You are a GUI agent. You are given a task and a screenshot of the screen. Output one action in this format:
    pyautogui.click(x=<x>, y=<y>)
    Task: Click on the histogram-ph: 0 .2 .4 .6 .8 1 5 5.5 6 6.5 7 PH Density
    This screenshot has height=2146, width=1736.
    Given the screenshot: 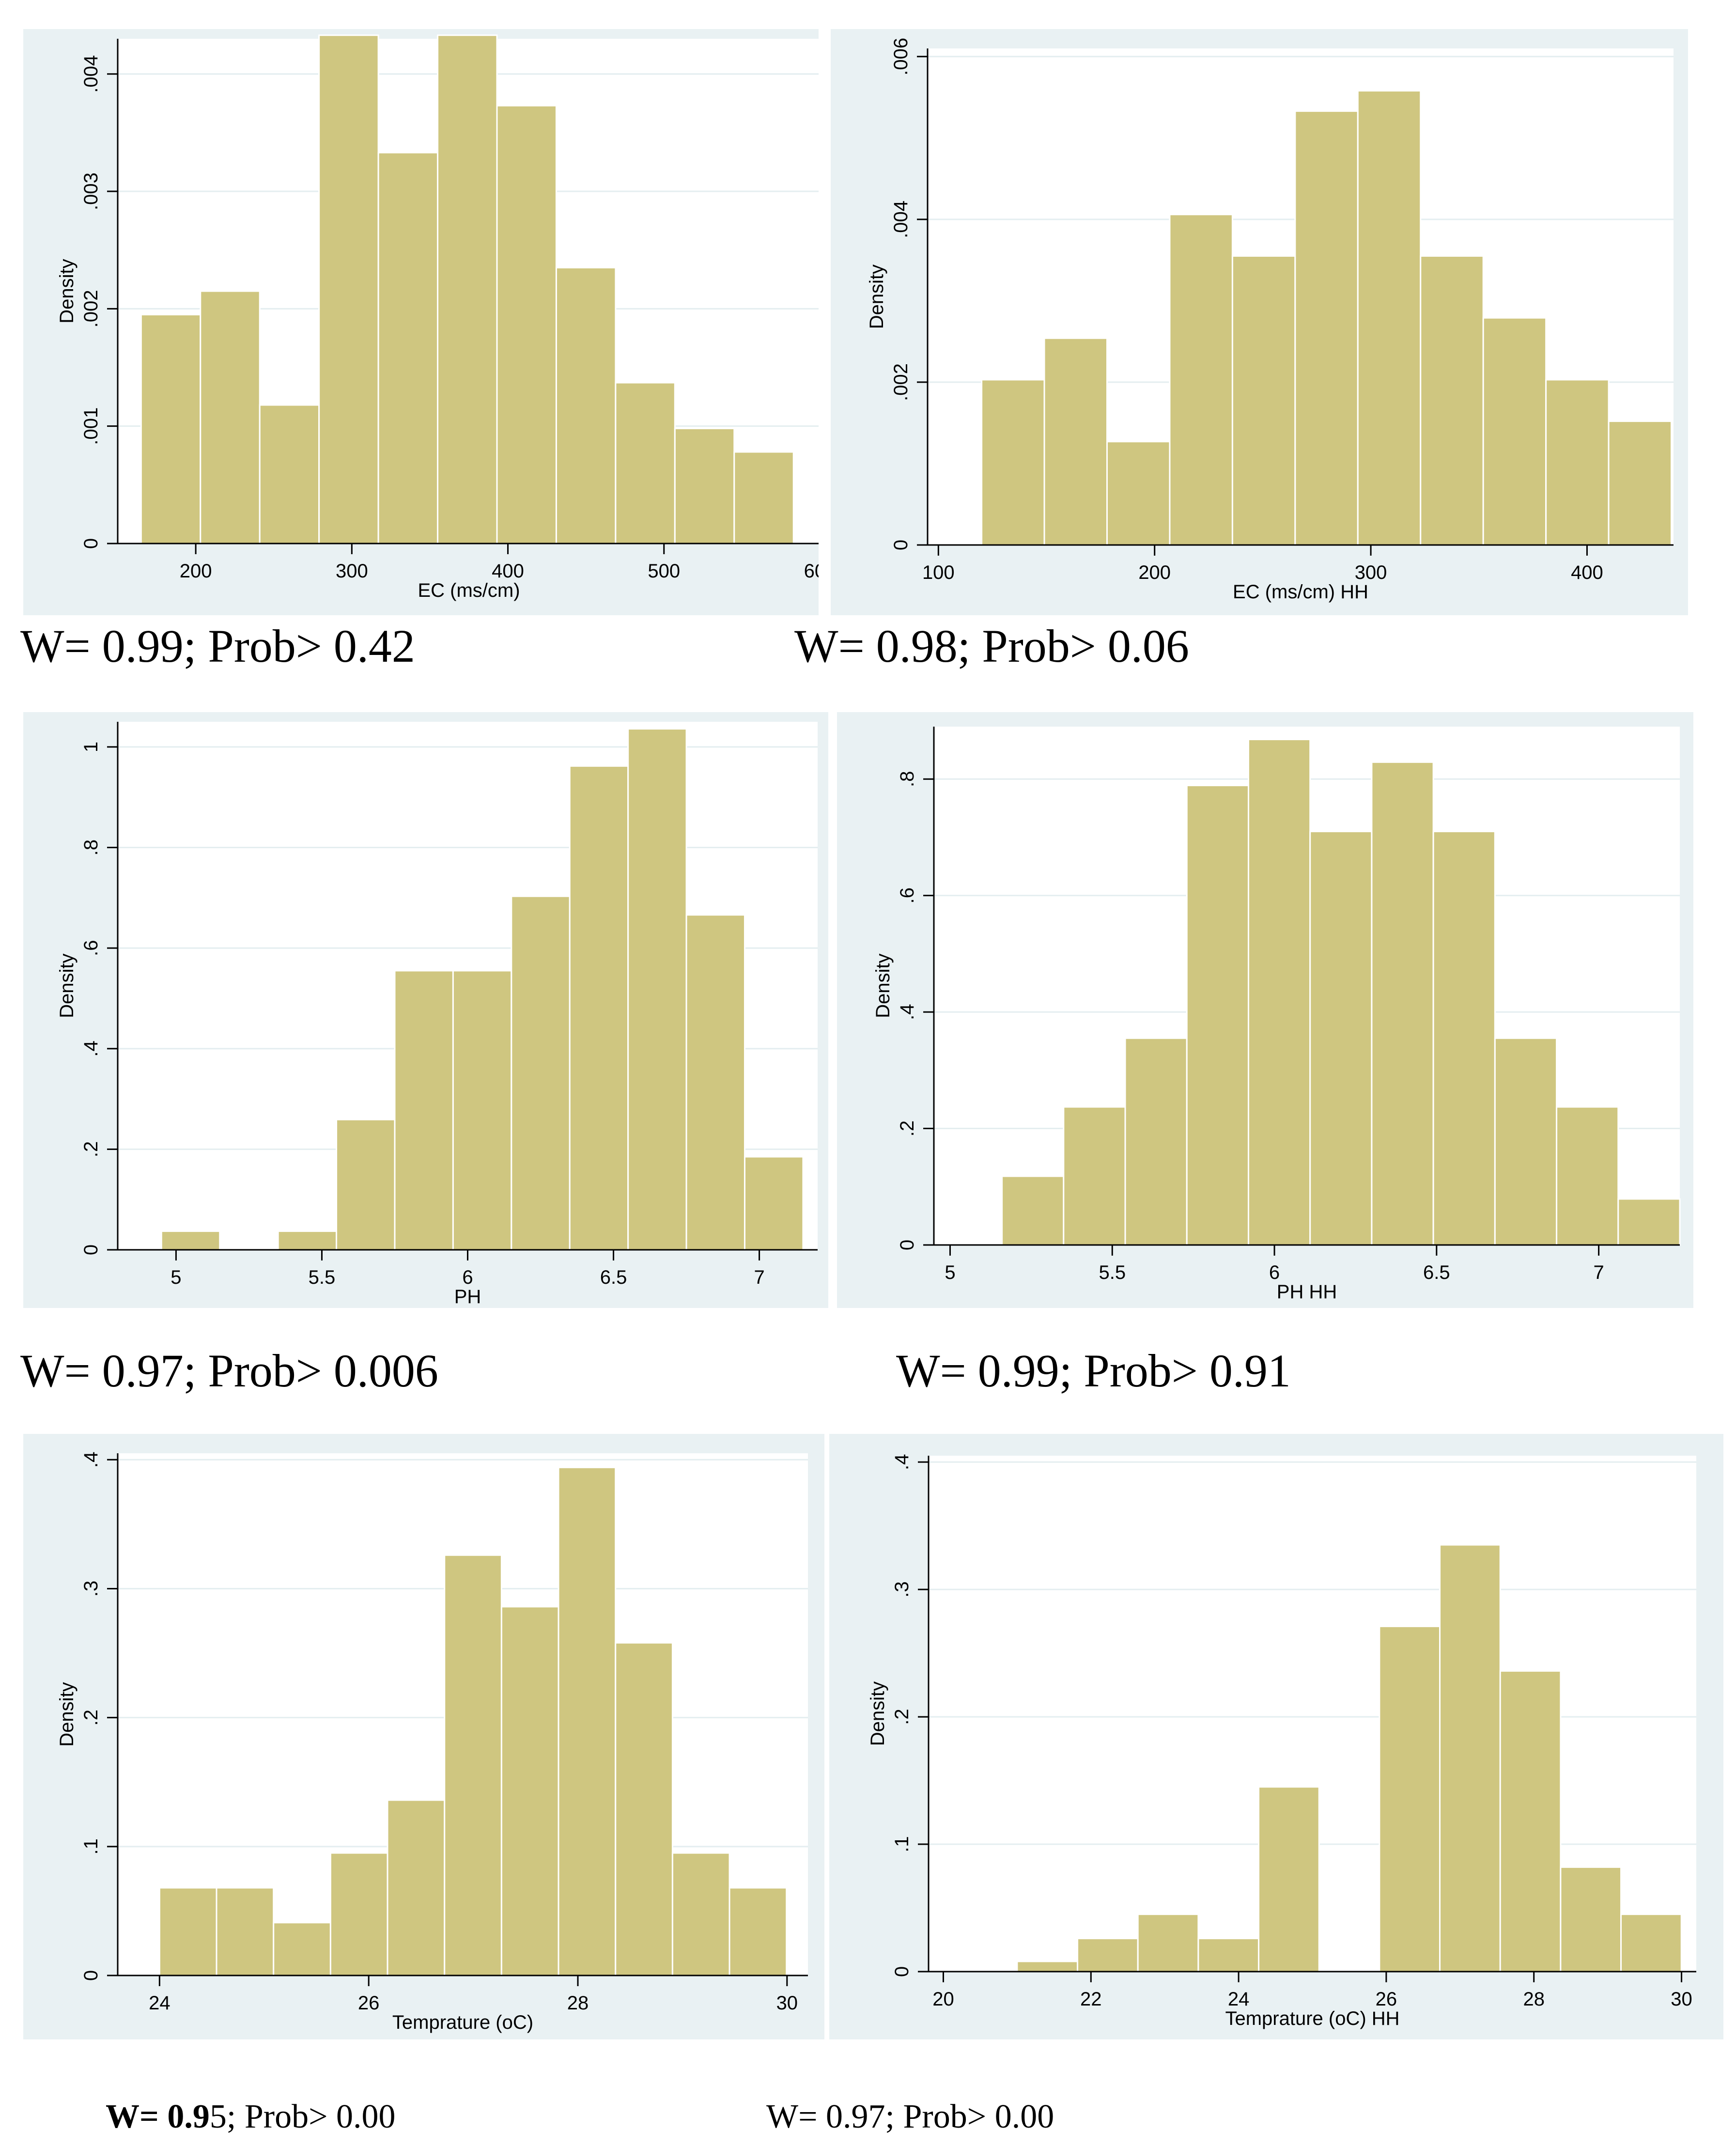 What is the action you would take?
    pyautogui.click(x=425, y=1010)
    